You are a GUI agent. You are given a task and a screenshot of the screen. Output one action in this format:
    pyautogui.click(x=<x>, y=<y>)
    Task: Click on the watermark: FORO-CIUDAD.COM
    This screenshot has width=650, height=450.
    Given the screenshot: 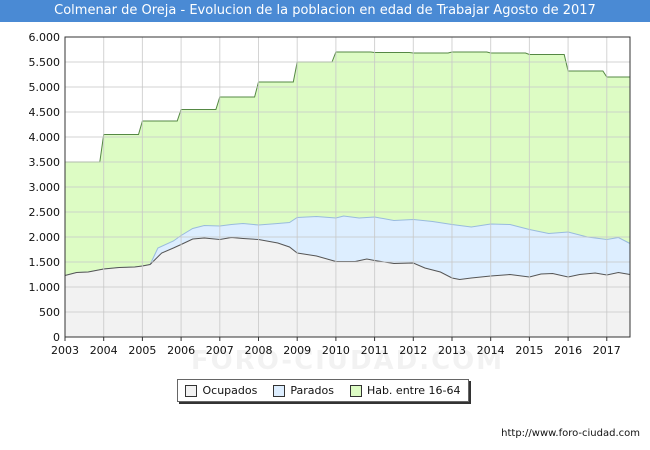 What is the action you would take?
    pyautogui.click(x=347, y=361)
    